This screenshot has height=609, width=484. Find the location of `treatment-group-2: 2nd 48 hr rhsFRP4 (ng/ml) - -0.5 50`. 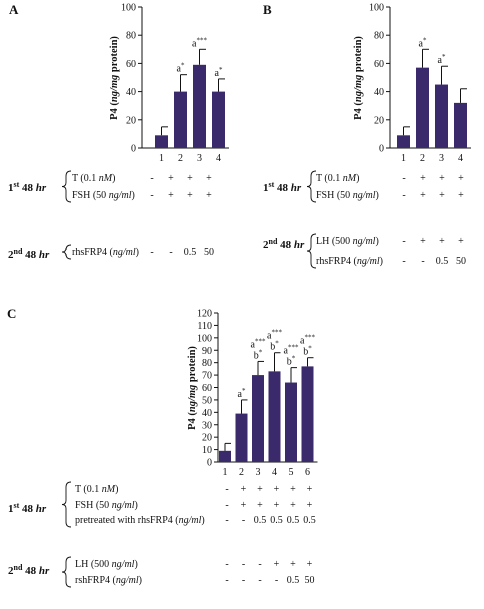

treatment-group-2: 2nd 48 hr rhsFRP4 (ng/ml) - -0.5 50 is located at coordinates (111, 252).